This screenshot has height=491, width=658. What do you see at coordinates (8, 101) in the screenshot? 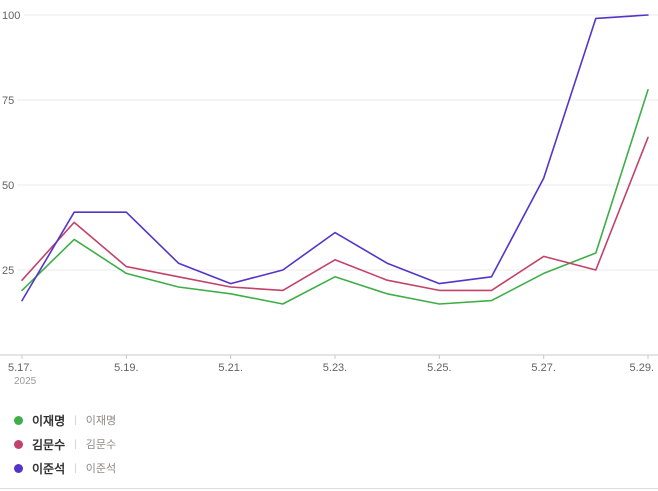
I see `svg-text: 75` at bounding box center [8, 101].